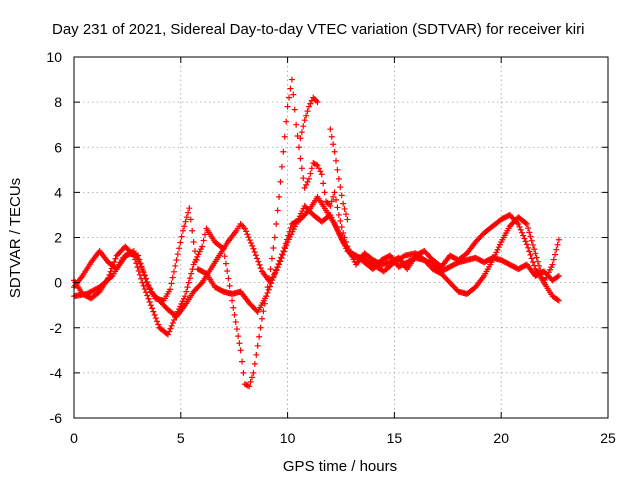 This screenshot has width=640, height=480. I want to click on x-tick-label: 10, so click(288, 438).